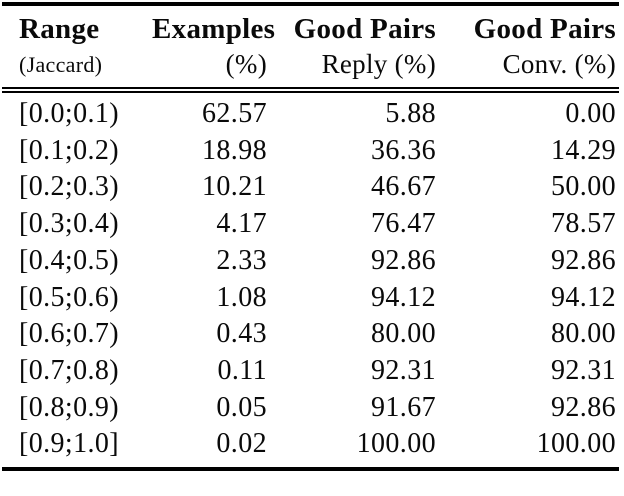 The width and height of the screenshot is (624, 496). Describe the element at coordinates (310, 151) in the screenshot. I see `table-row: [0.1;0.2) 18.98 36.36 14.29` at that location.